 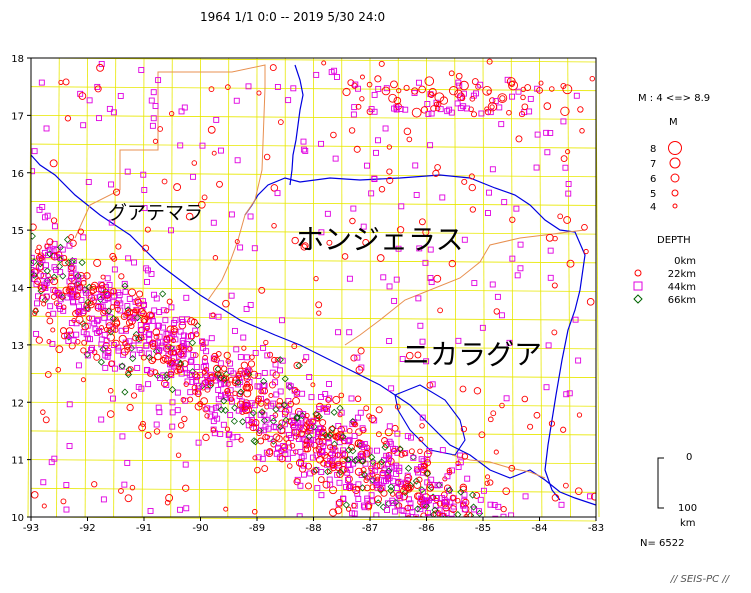 What do you see at coordinates (426, 528) in the screenshot?
I see `x-tick-label: -86` at bounding box center [426, 528].